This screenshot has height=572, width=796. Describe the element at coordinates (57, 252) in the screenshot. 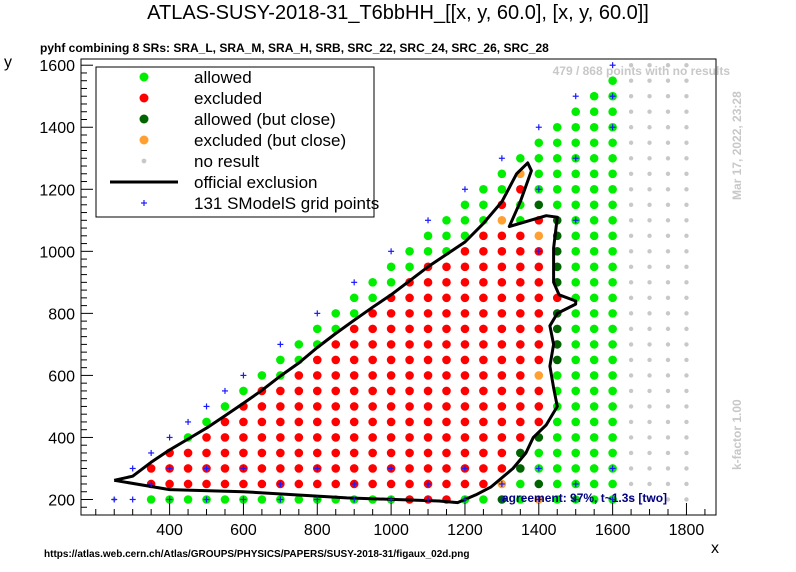

I see `y-tick-label: 1000` at that location.